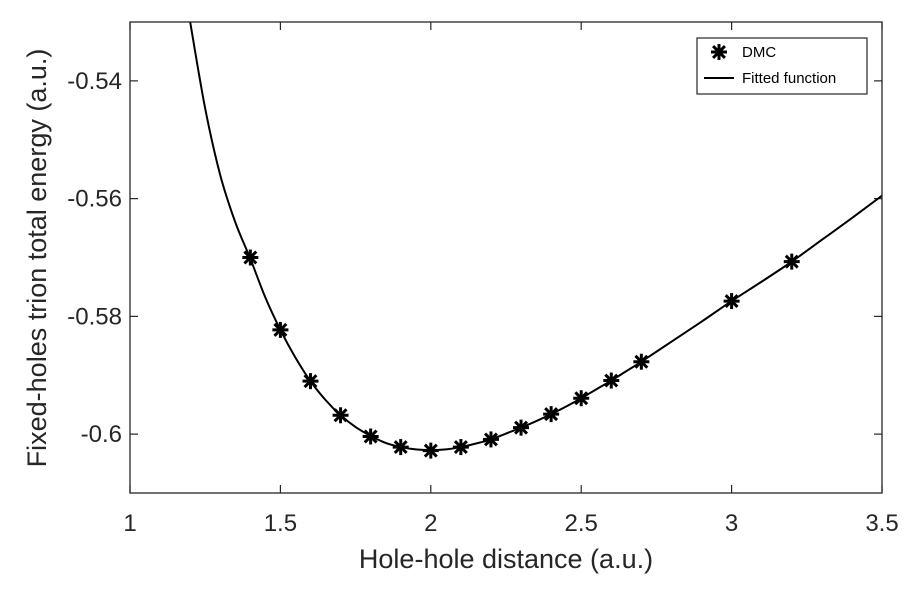 This screenshot has width=922, height=593. What do you see at coordinates (731, 523) in the screenshot?
I see `x-tick-label: 3` at bounding box center [731, 523].